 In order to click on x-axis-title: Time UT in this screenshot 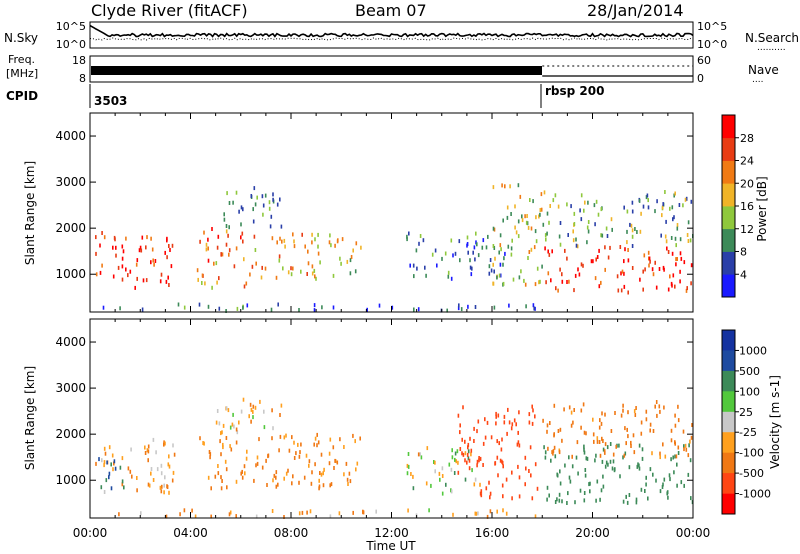, I will do `click(390, 546)`.